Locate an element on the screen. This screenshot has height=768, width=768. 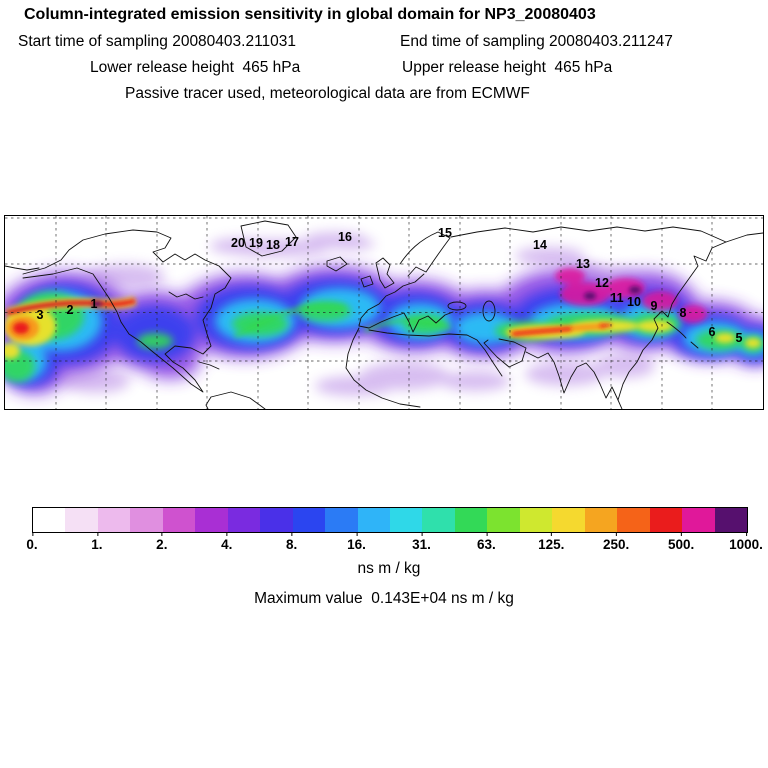
colorbar-tick-label: 8. is located at coordinates (291, 542).